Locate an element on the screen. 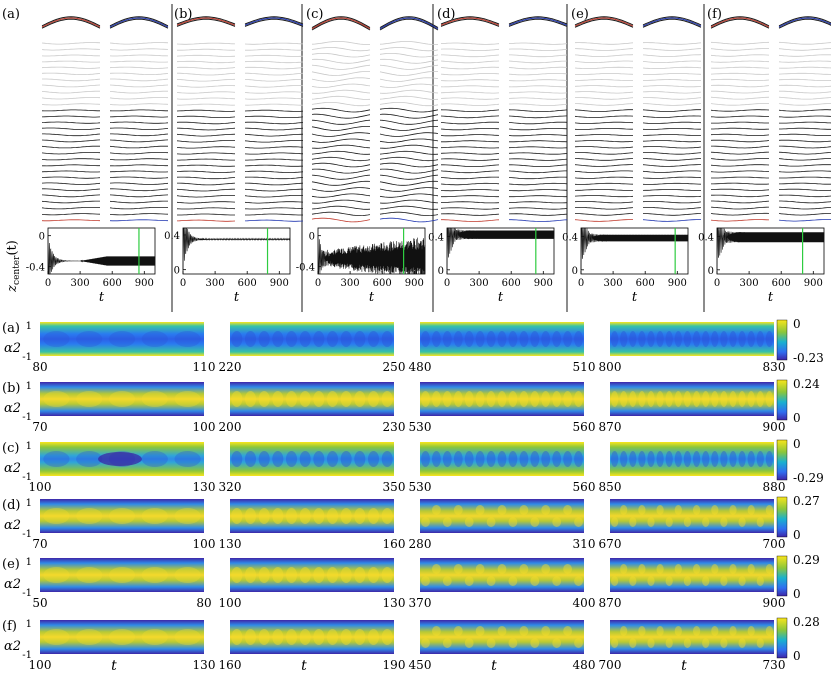  heatmap-xtick-label: 530 is located at coordinates (420, 427).